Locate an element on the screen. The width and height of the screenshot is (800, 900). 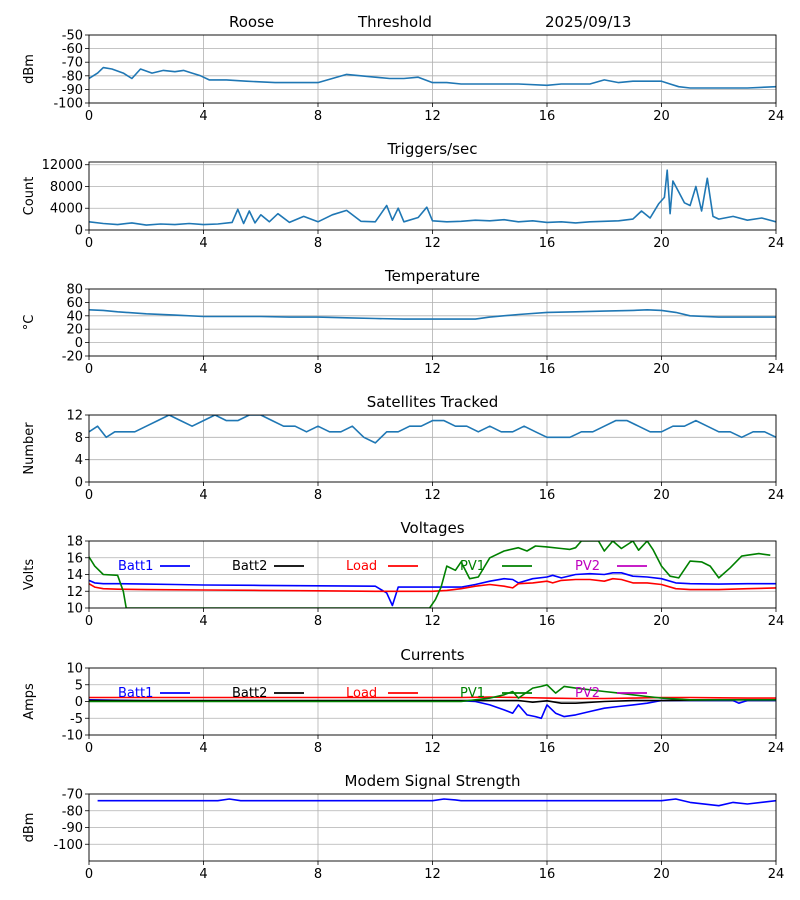
currents-ytick-label: 5 is located at coordinates (79, 685).